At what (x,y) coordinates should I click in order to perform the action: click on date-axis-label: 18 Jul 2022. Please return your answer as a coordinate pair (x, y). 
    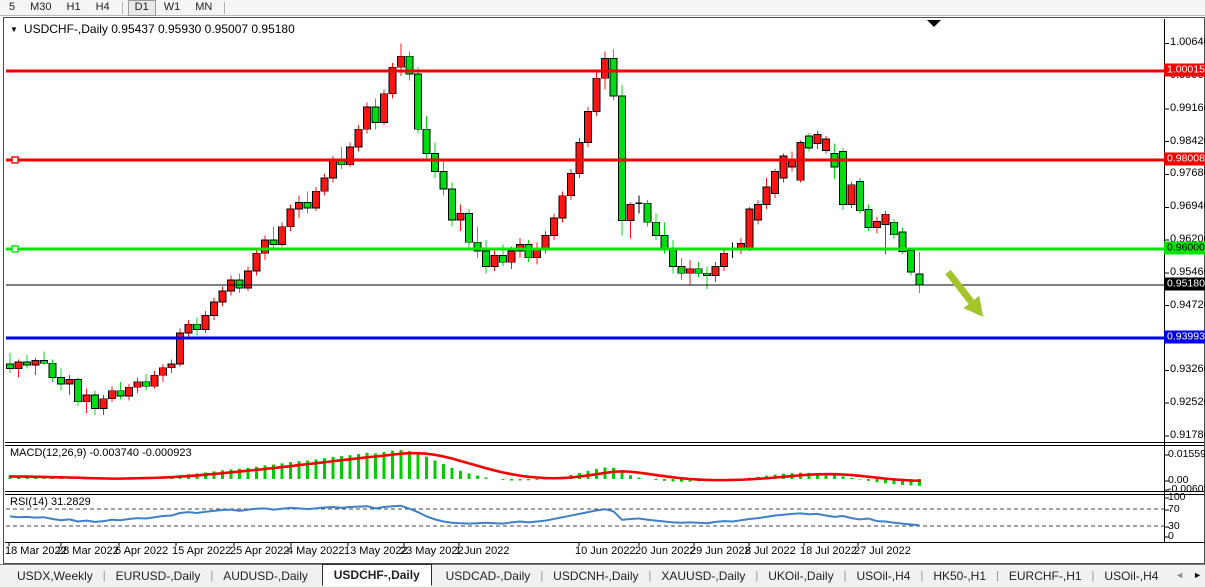
    Looking at the image, I should click on (828, 551).